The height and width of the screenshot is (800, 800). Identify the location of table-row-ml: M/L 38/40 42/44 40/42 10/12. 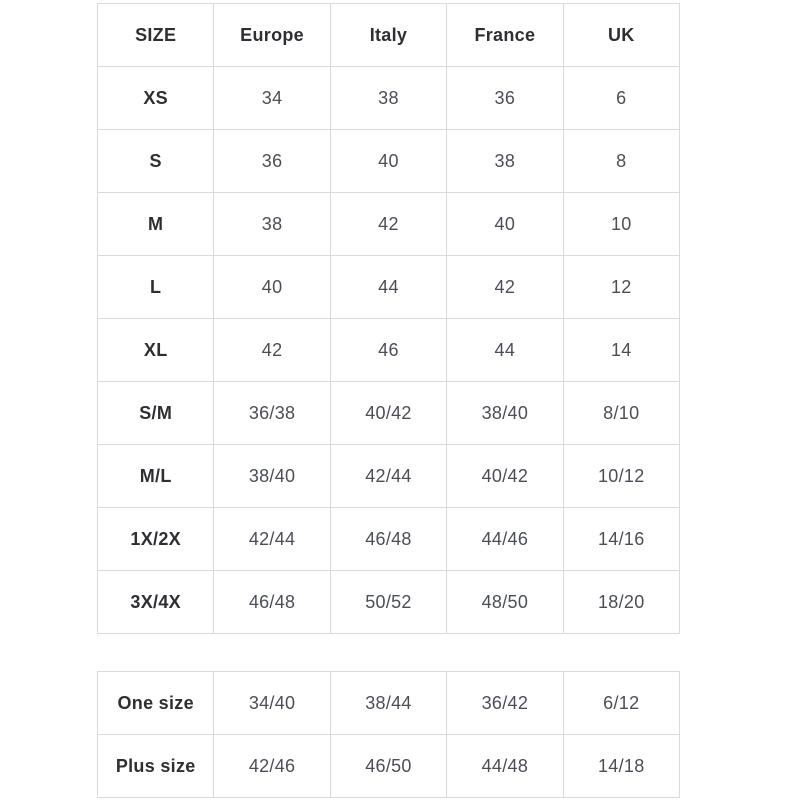
(388, 476).